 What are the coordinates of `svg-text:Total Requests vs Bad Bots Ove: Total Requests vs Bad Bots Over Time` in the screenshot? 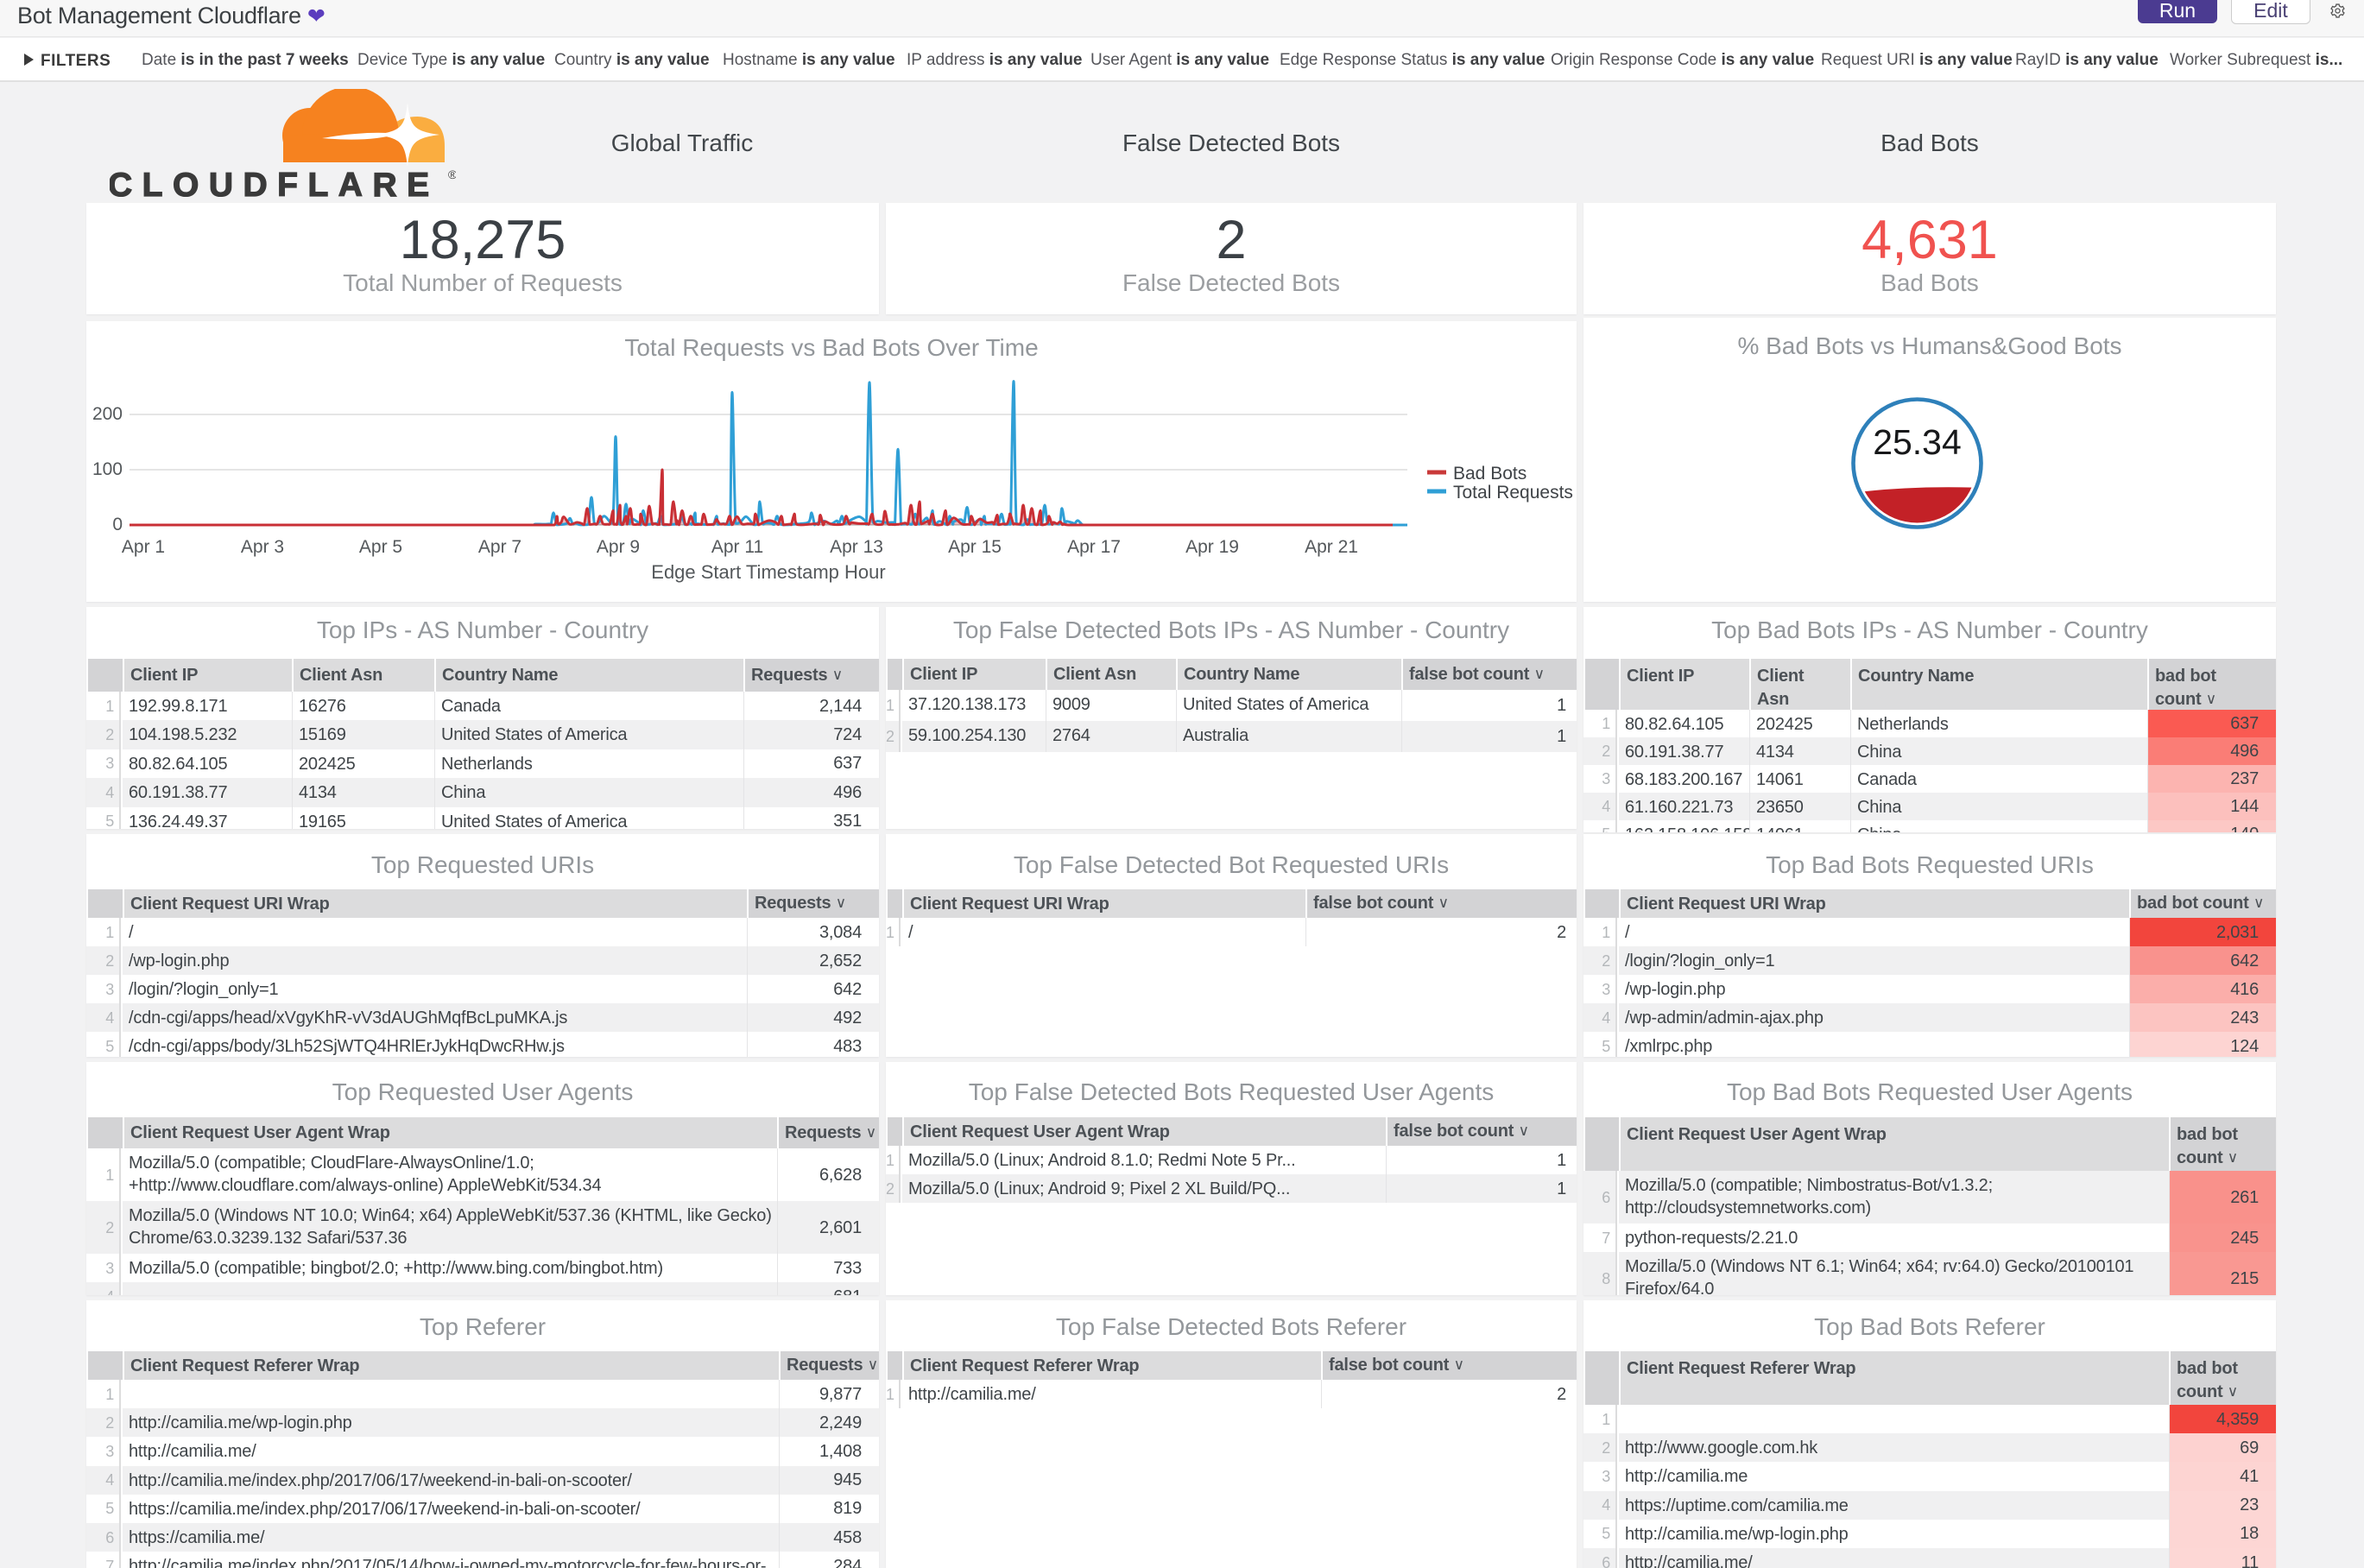 It's located at (831, 347).